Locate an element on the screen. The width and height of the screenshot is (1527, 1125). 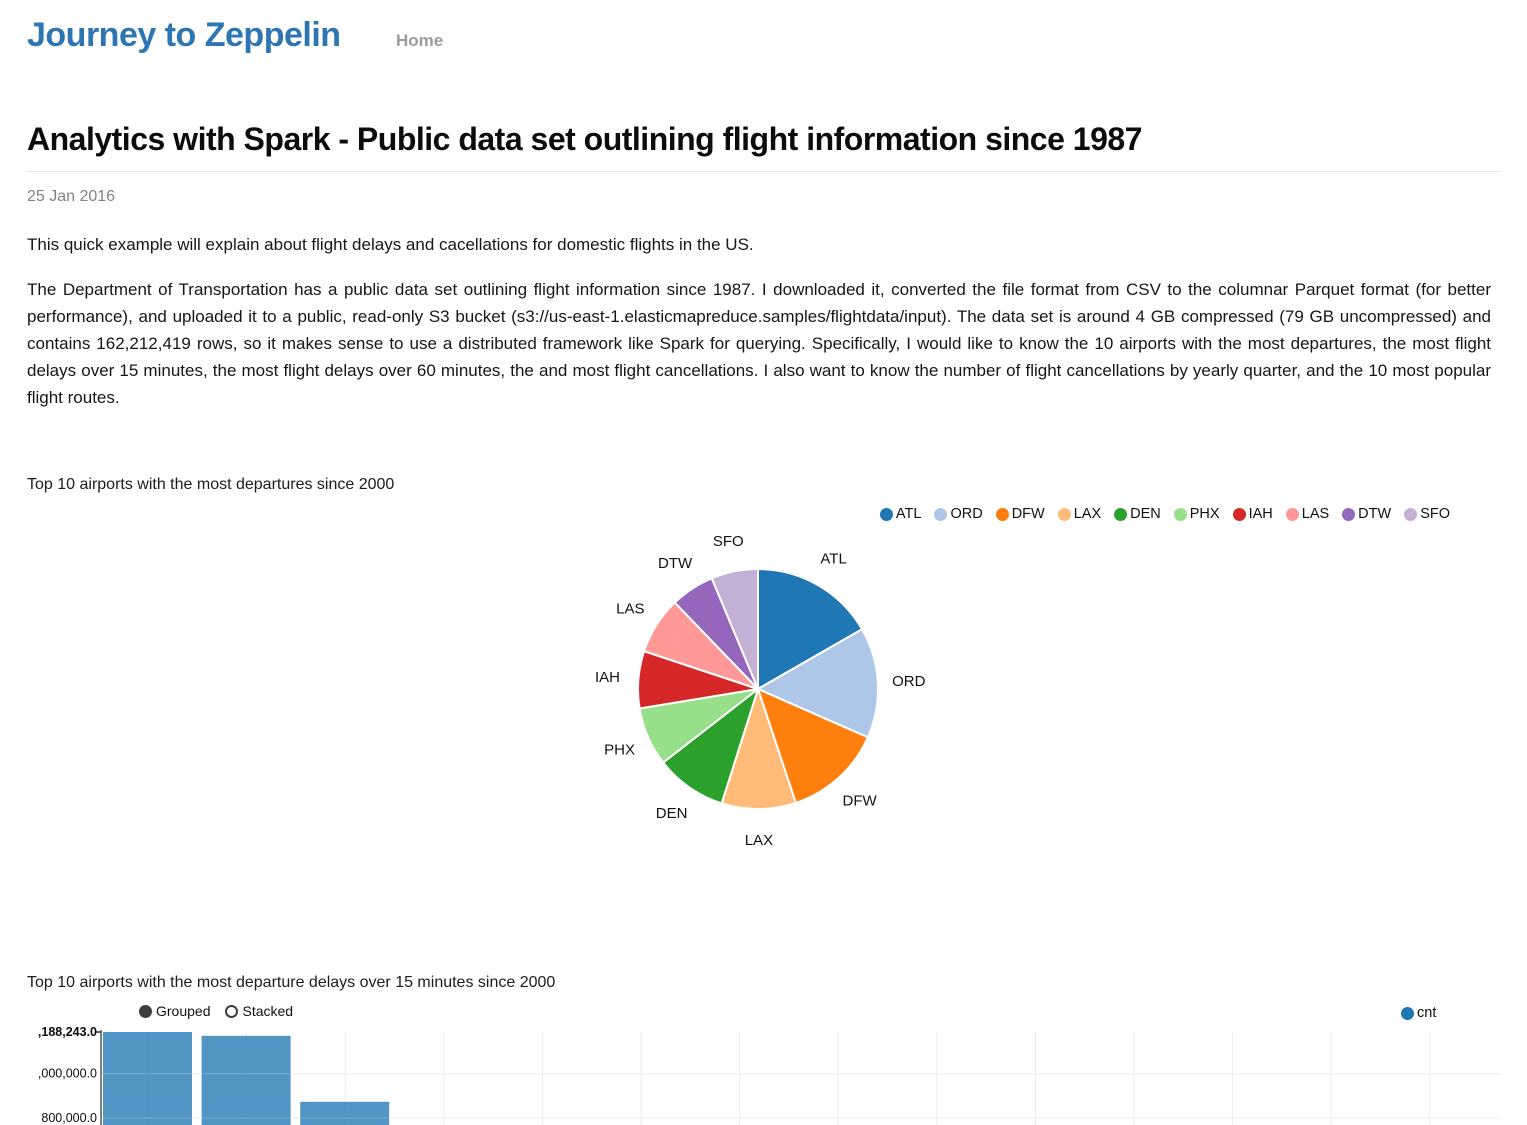
pie-label-PHX: PHX is located at coordinates (619, 749).